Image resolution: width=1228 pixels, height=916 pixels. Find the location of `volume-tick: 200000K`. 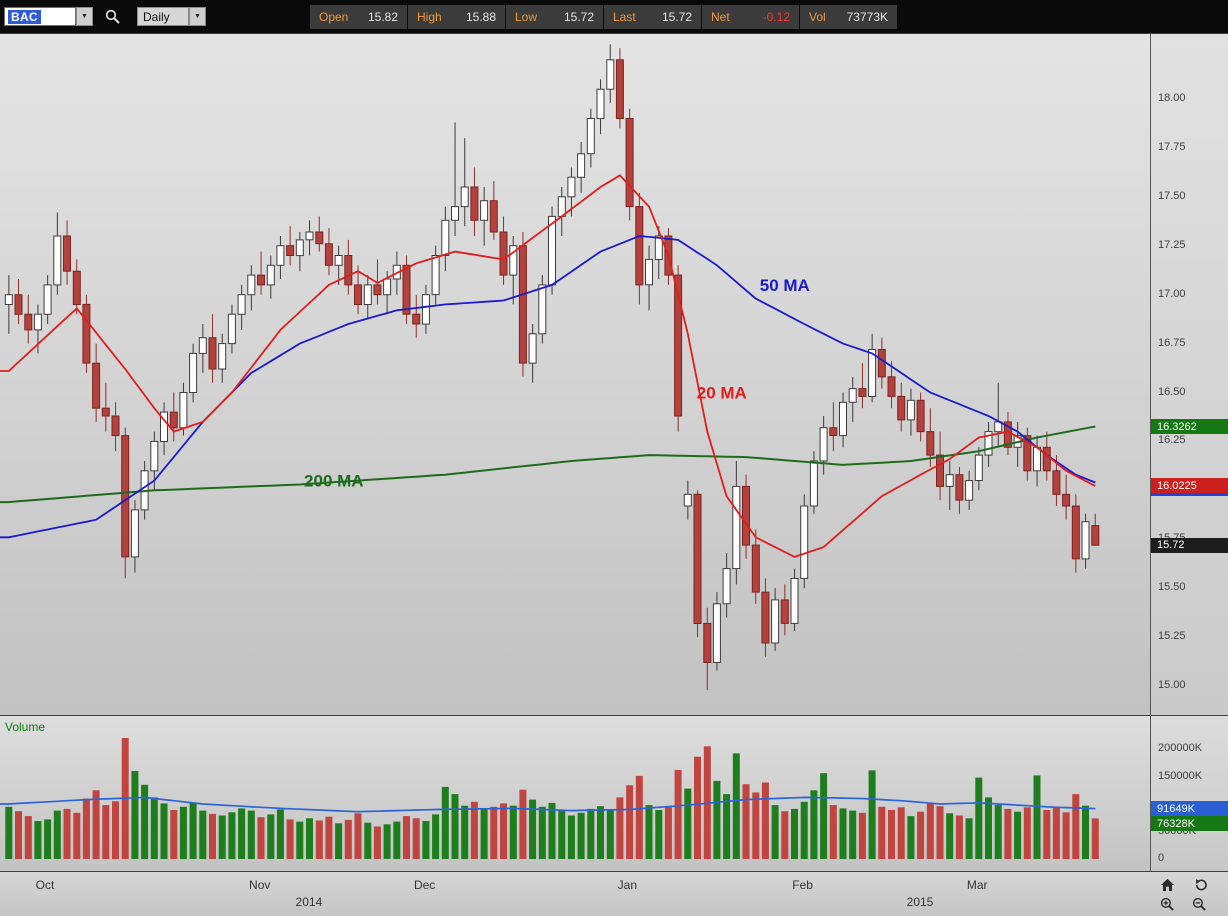

volume-tick: 200000K is located at coordinates (1180, 748).